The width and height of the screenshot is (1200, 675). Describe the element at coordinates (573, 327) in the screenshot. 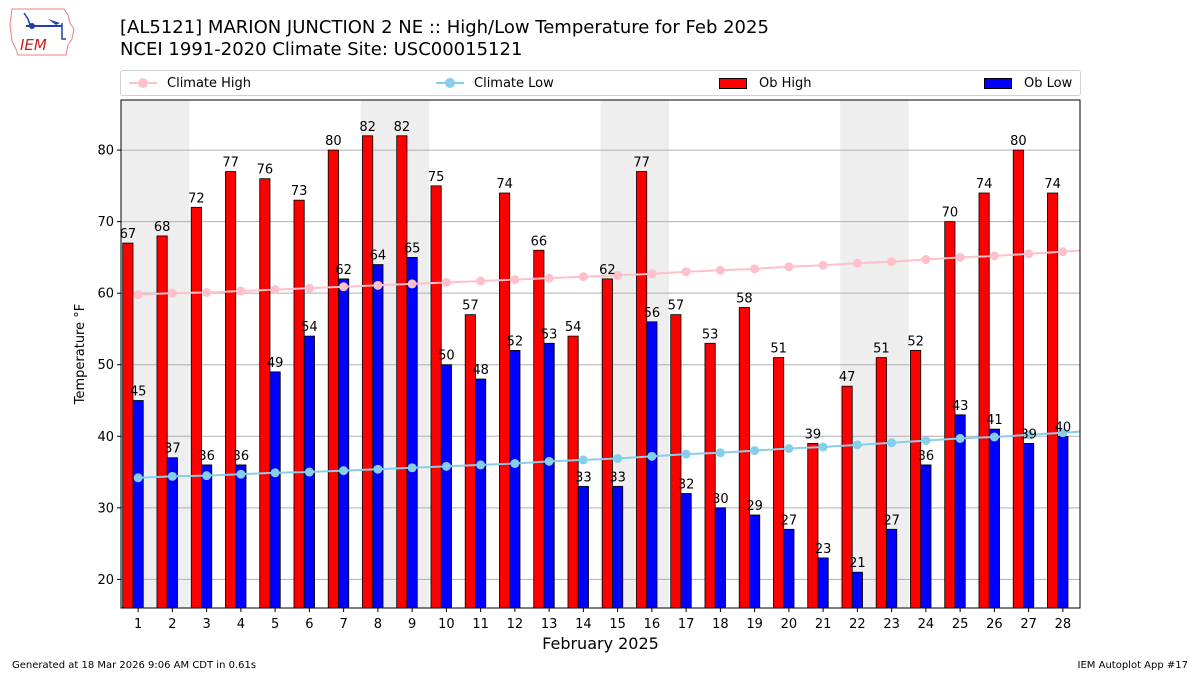

I see `ob-high-label: 54` at that location.